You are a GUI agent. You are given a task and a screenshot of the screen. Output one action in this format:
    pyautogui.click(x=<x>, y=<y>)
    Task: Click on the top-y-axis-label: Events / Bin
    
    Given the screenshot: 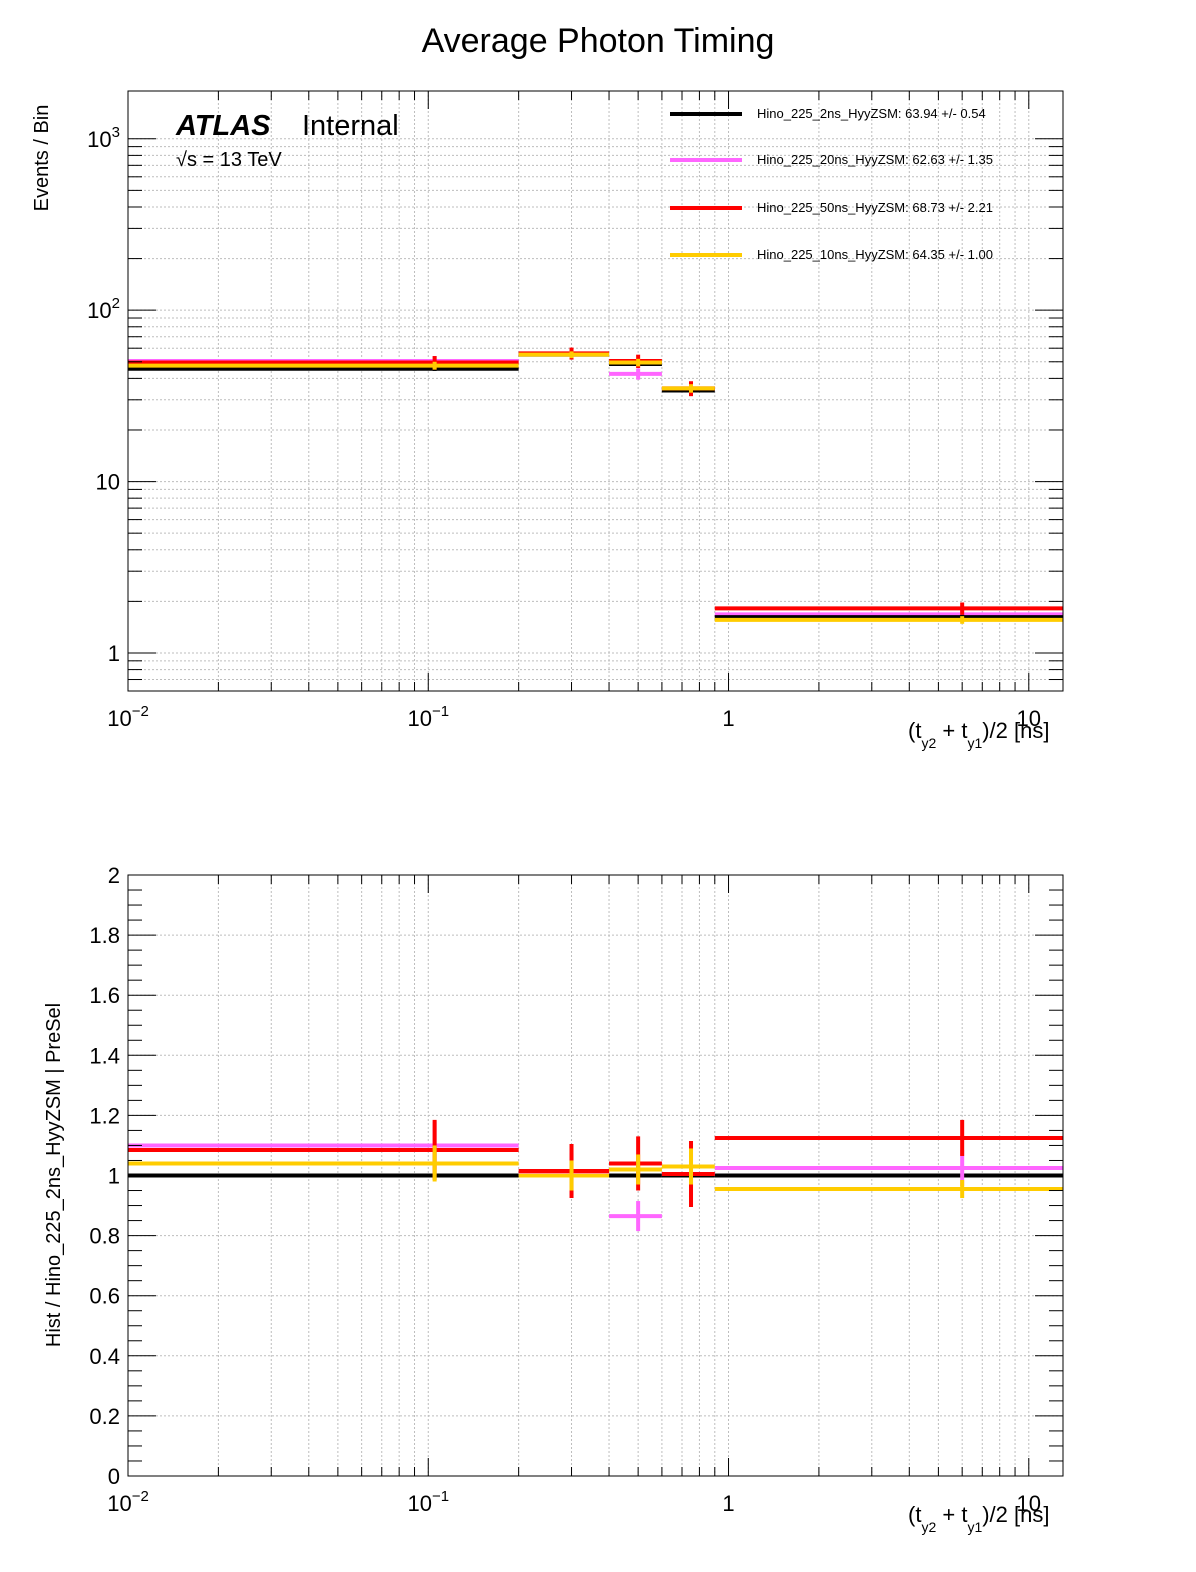 What is the action you would take?
    pyautogui.click(x=42, y=158)
    